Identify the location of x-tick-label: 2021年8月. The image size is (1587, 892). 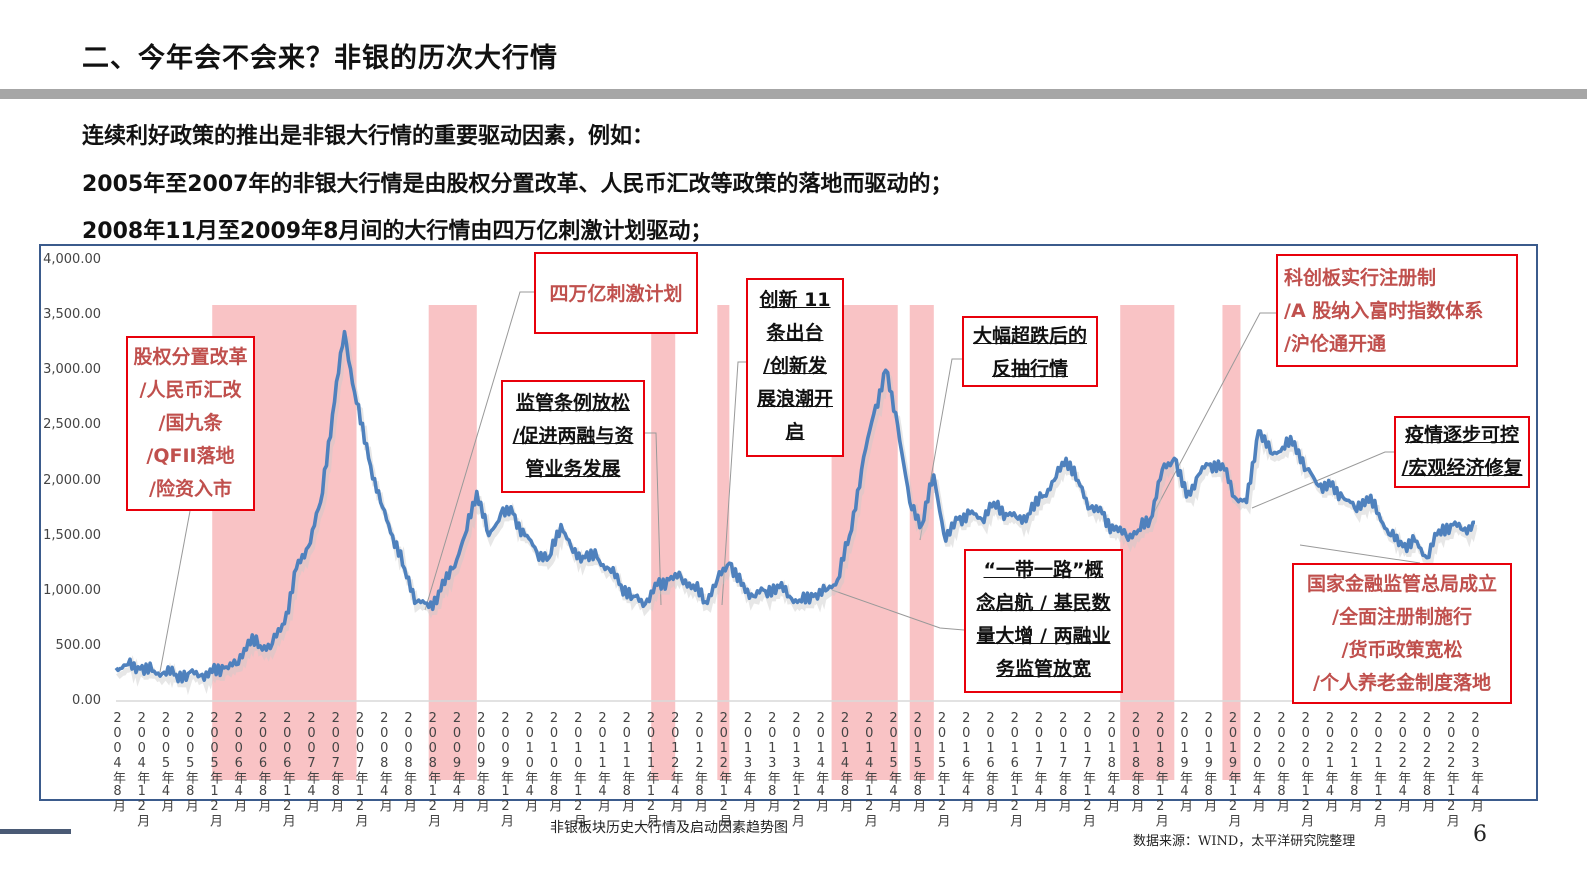
(1354, 761).